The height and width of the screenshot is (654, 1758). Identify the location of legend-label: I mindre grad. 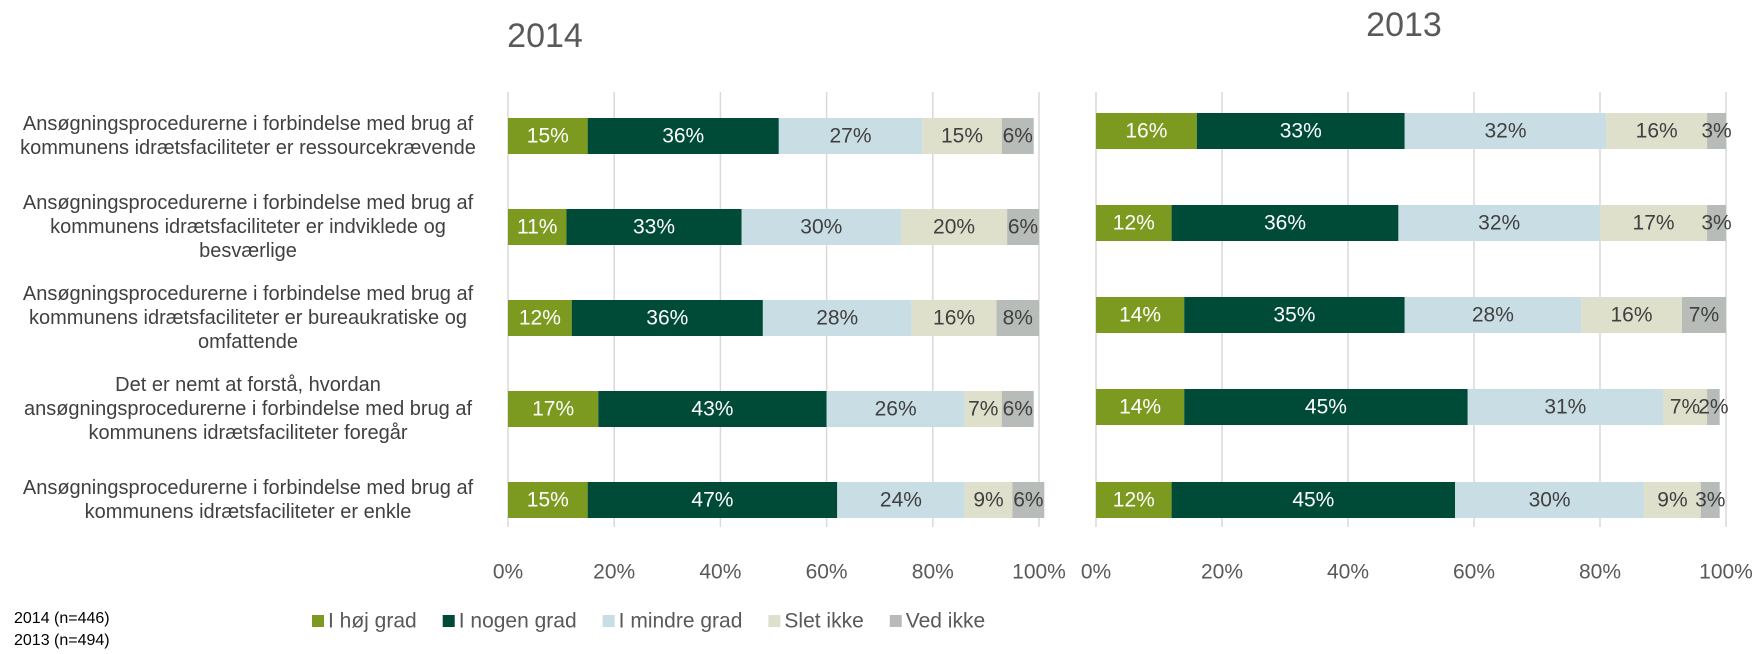
(681, 621).